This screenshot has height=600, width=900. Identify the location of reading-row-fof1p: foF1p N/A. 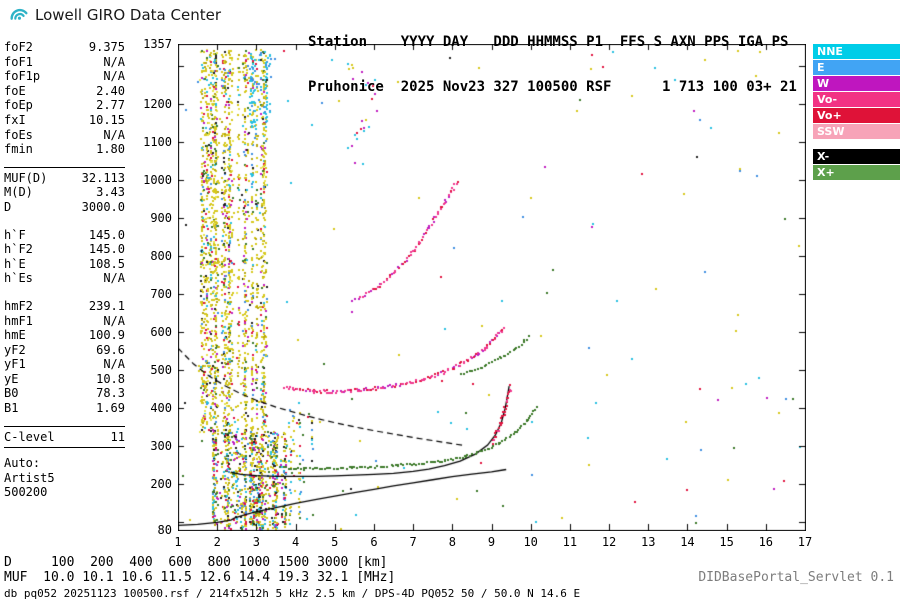
(64, 76).